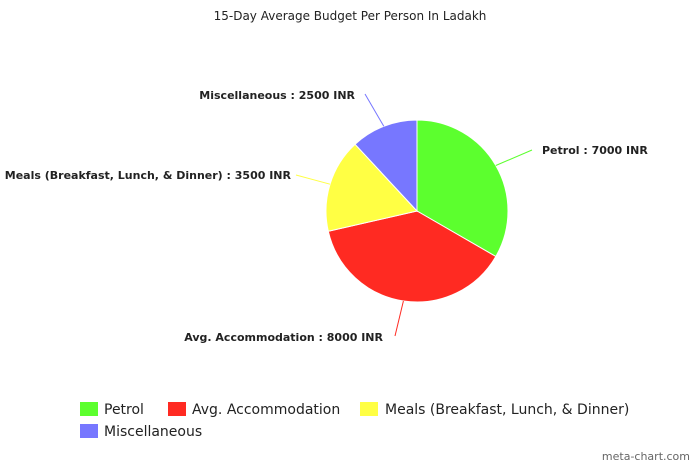  Describe the element at coordinates (266, 410) in the screenshot. I see `legend-label-accommodation: Avg. Accommodation` at that location.